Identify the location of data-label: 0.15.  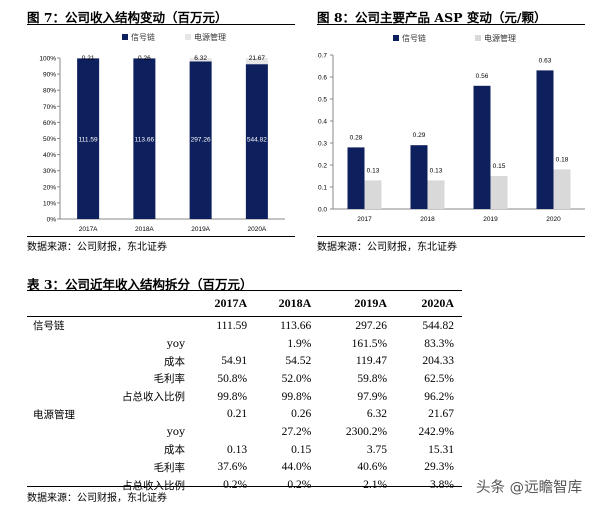
(499, 166).